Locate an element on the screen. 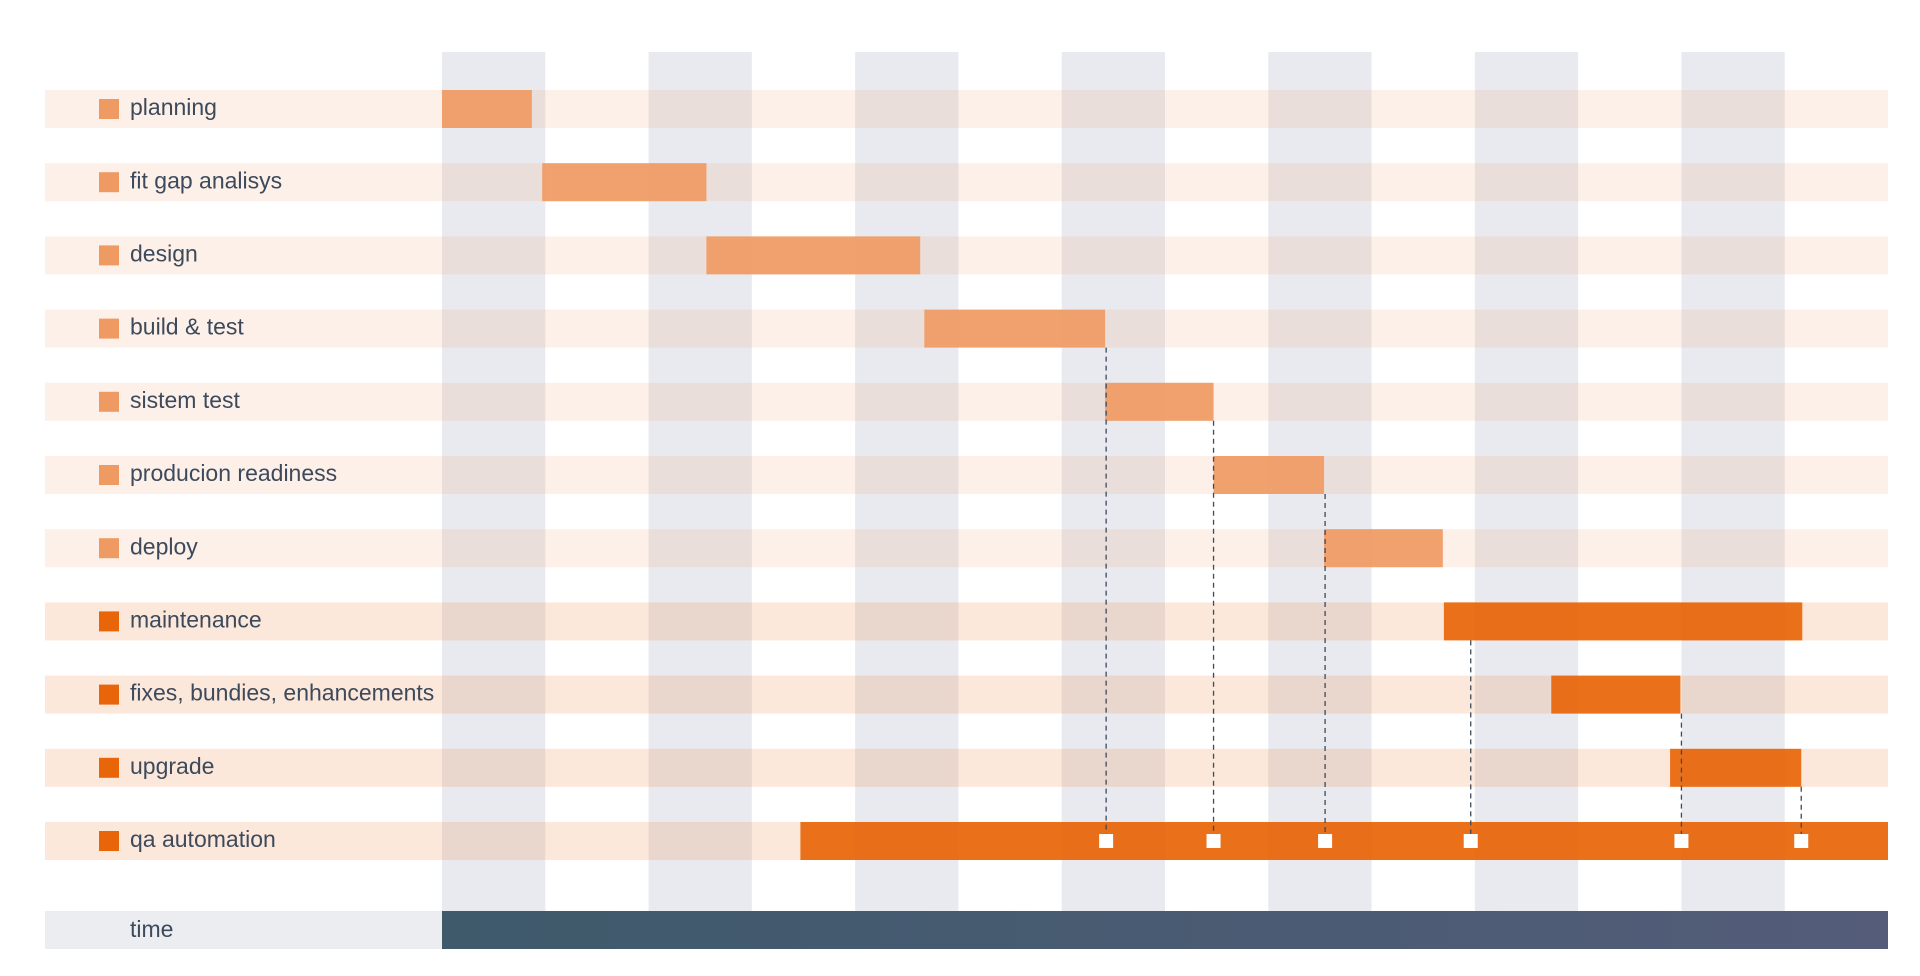 The width and height of the screenshot is (1920, 976). task-label: maintenance is located at coordinates (196, 619).